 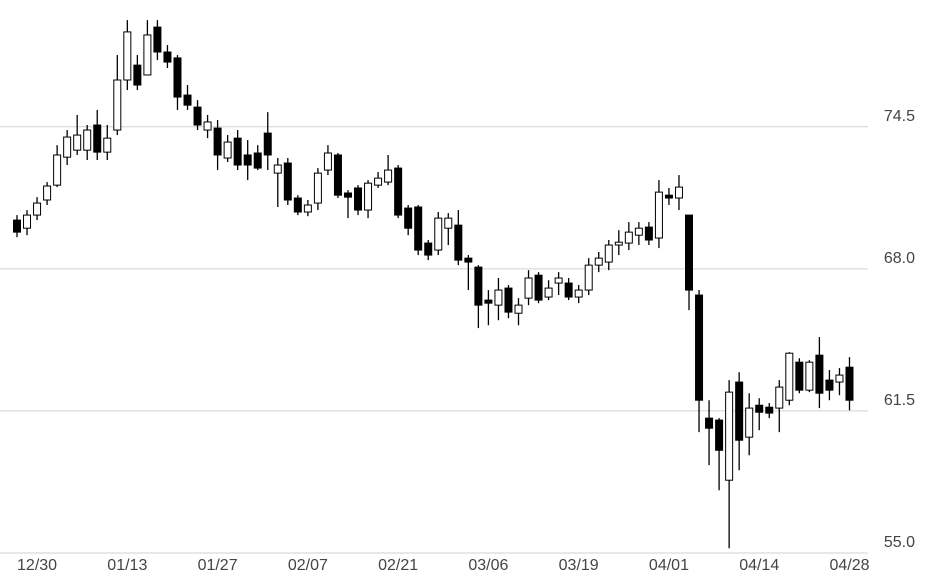 What do you see at coordinates (849, 565) in the screenshot?
I see `x-tick-label: 04/28` at bounding box center [849, 565].